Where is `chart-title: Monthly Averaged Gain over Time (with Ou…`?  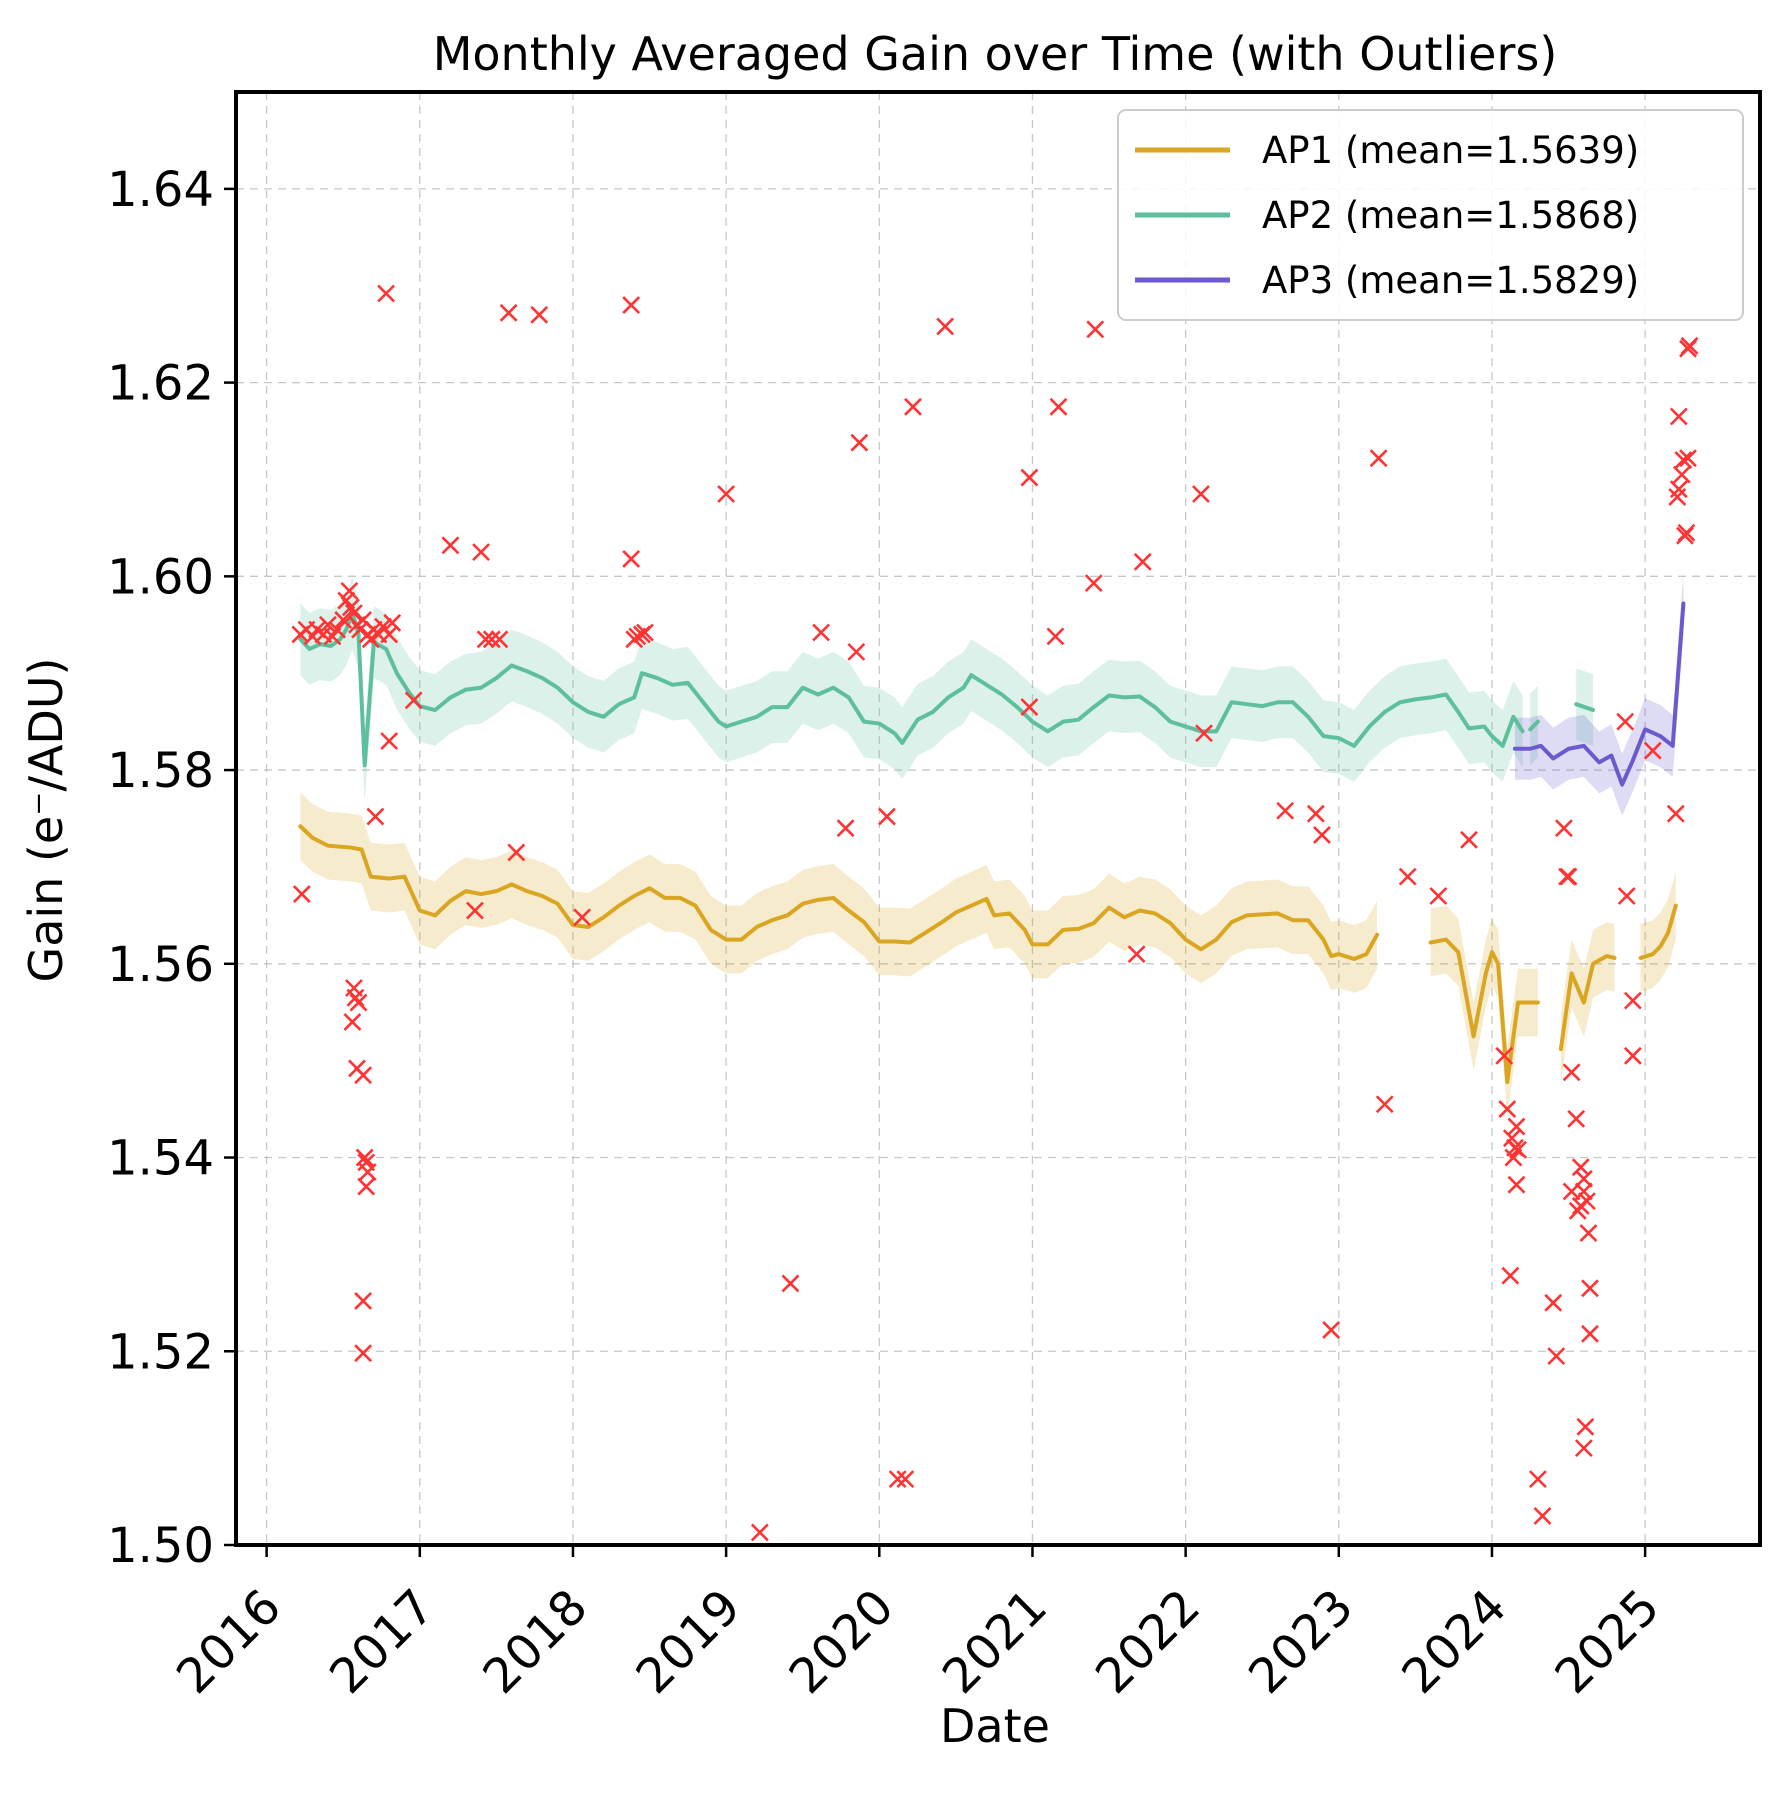
chart-title: Monthly Averaged Gain over Time (with Ou… is located at coordinates (995, 54).